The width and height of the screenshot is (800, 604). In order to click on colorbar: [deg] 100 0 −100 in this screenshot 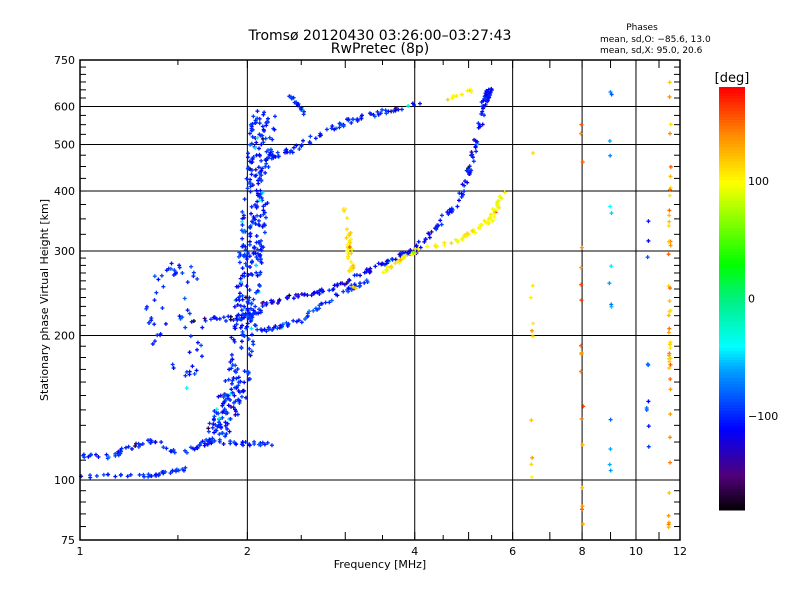, I will do `click(746, 291)`.